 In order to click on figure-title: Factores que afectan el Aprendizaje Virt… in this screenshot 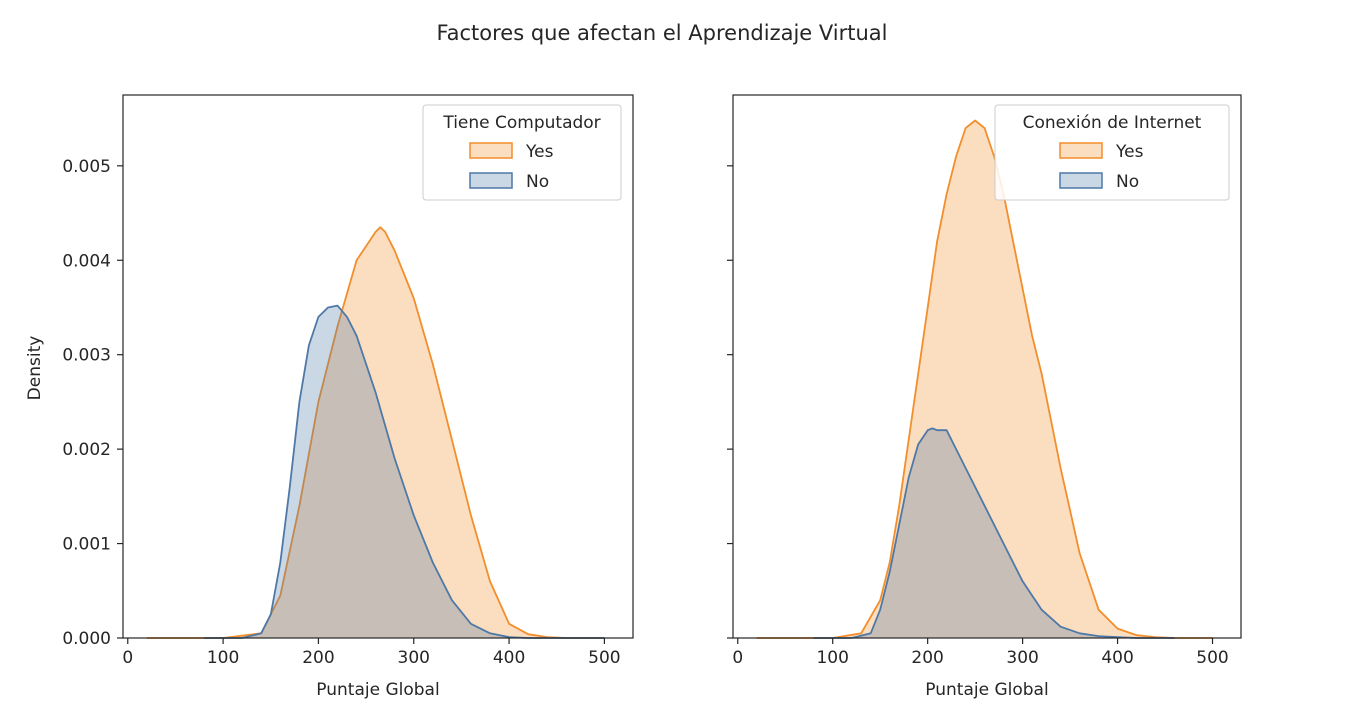, I will do `click(661, 33)`.